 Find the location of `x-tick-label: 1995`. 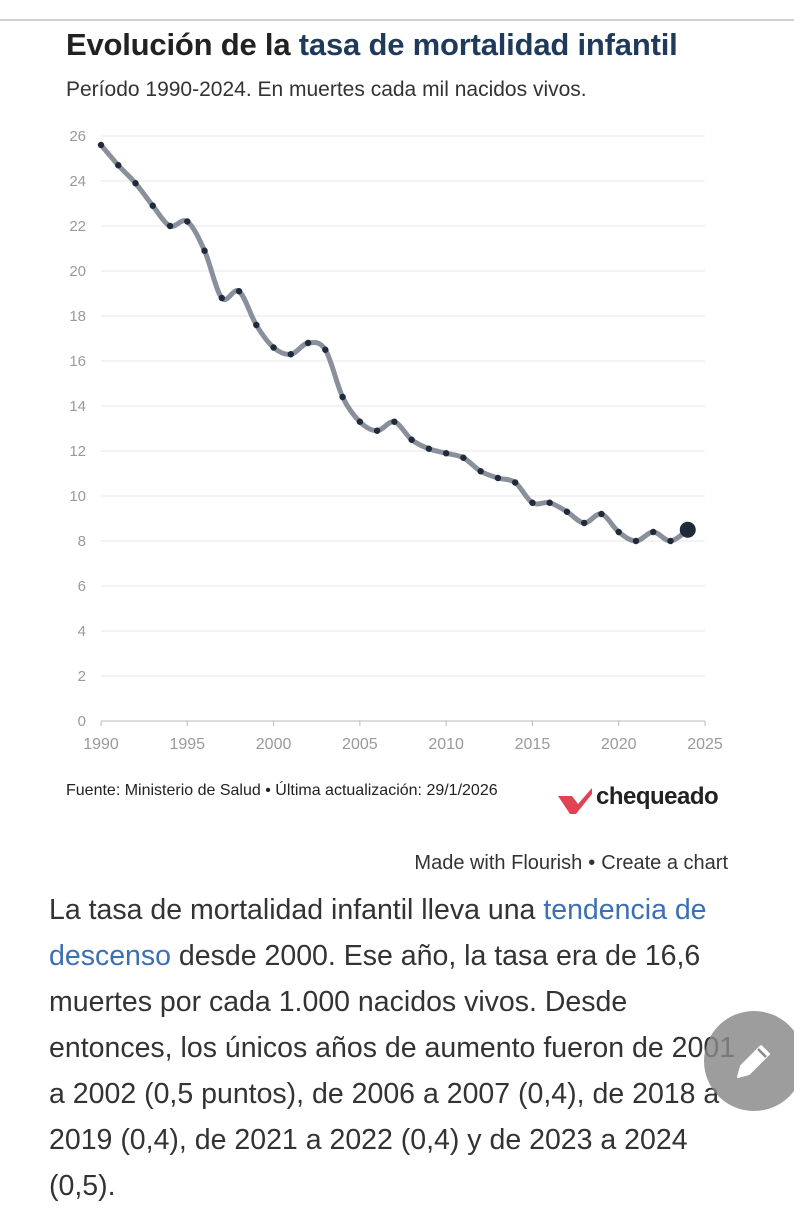

x-tick-label: 1995 is located at coordinates (187, 744).